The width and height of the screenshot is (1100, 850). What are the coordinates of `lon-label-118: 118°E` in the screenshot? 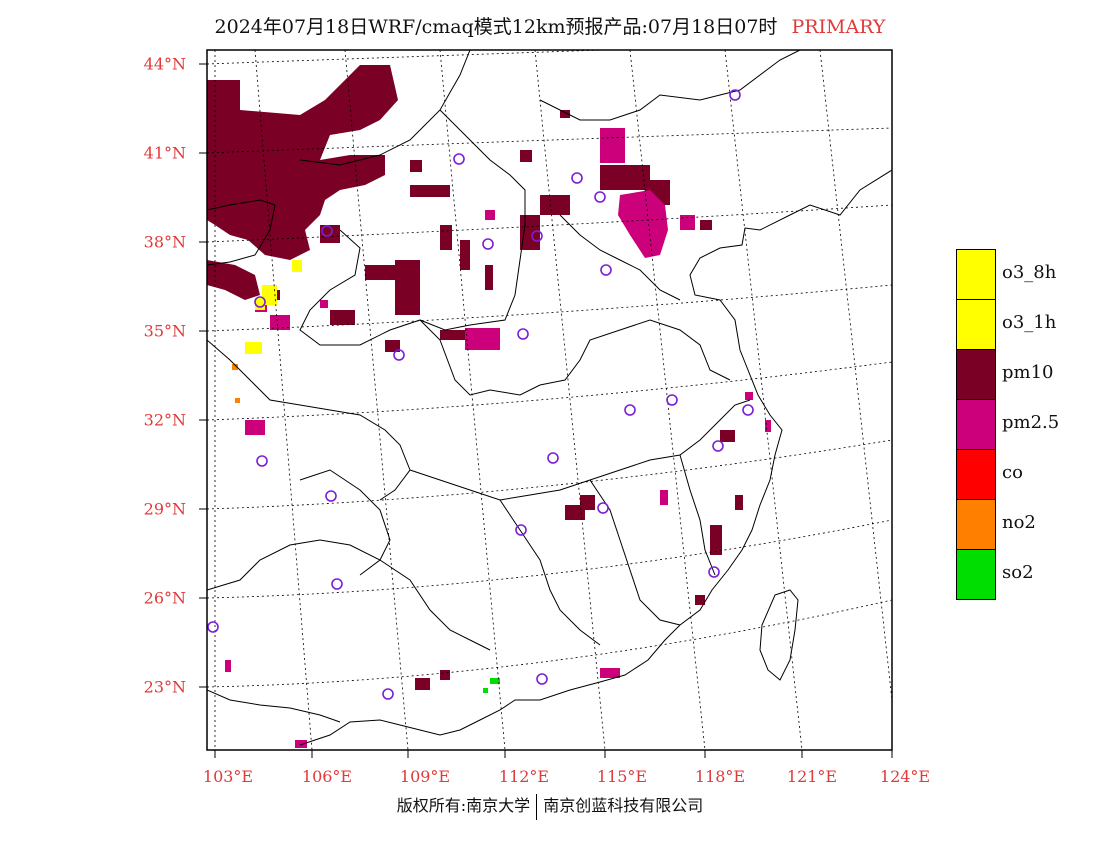 It's located at (720, 776).